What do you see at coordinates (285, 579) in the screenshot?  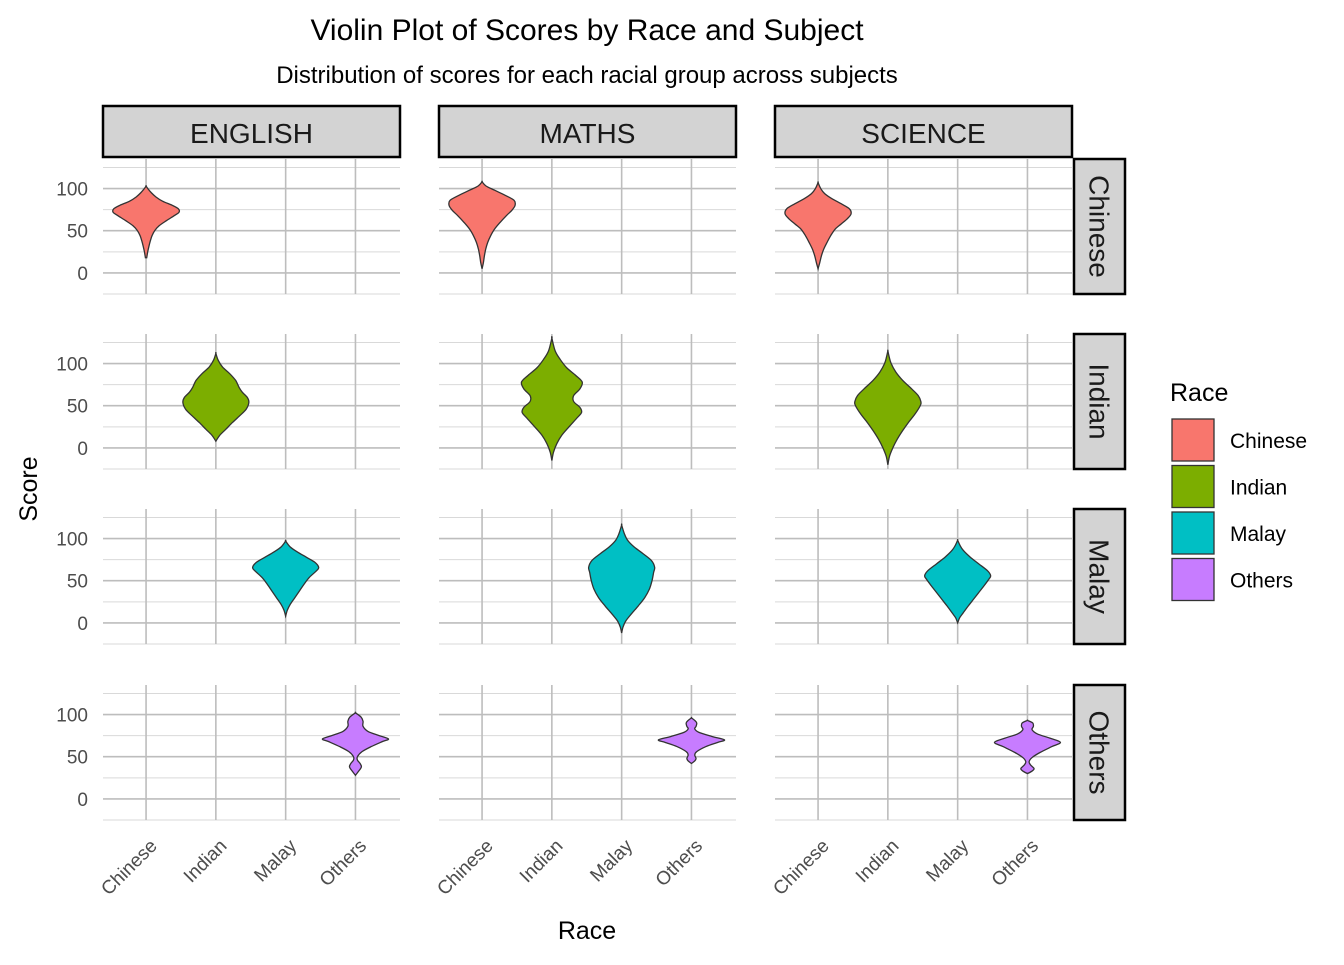 I see `violin-english-malay` at bounding box center [285, 579].